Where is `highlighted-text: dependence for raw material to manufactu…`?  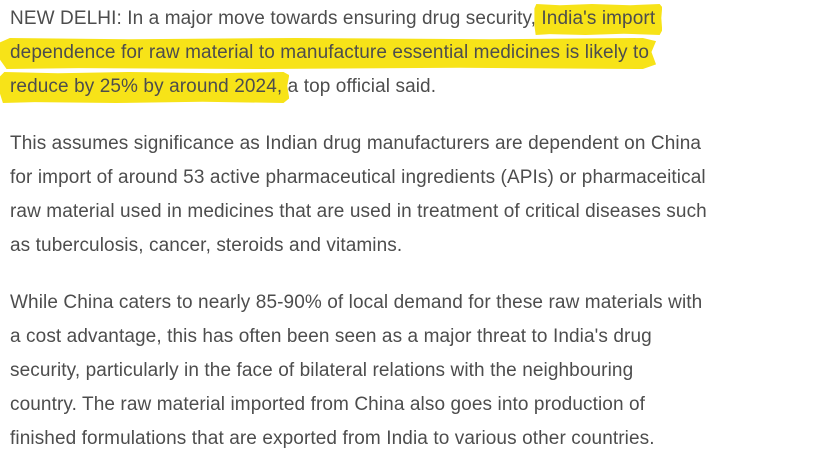 highlighted-text: dependence for raw material to manufactu… is located at coordinates (328, 53).